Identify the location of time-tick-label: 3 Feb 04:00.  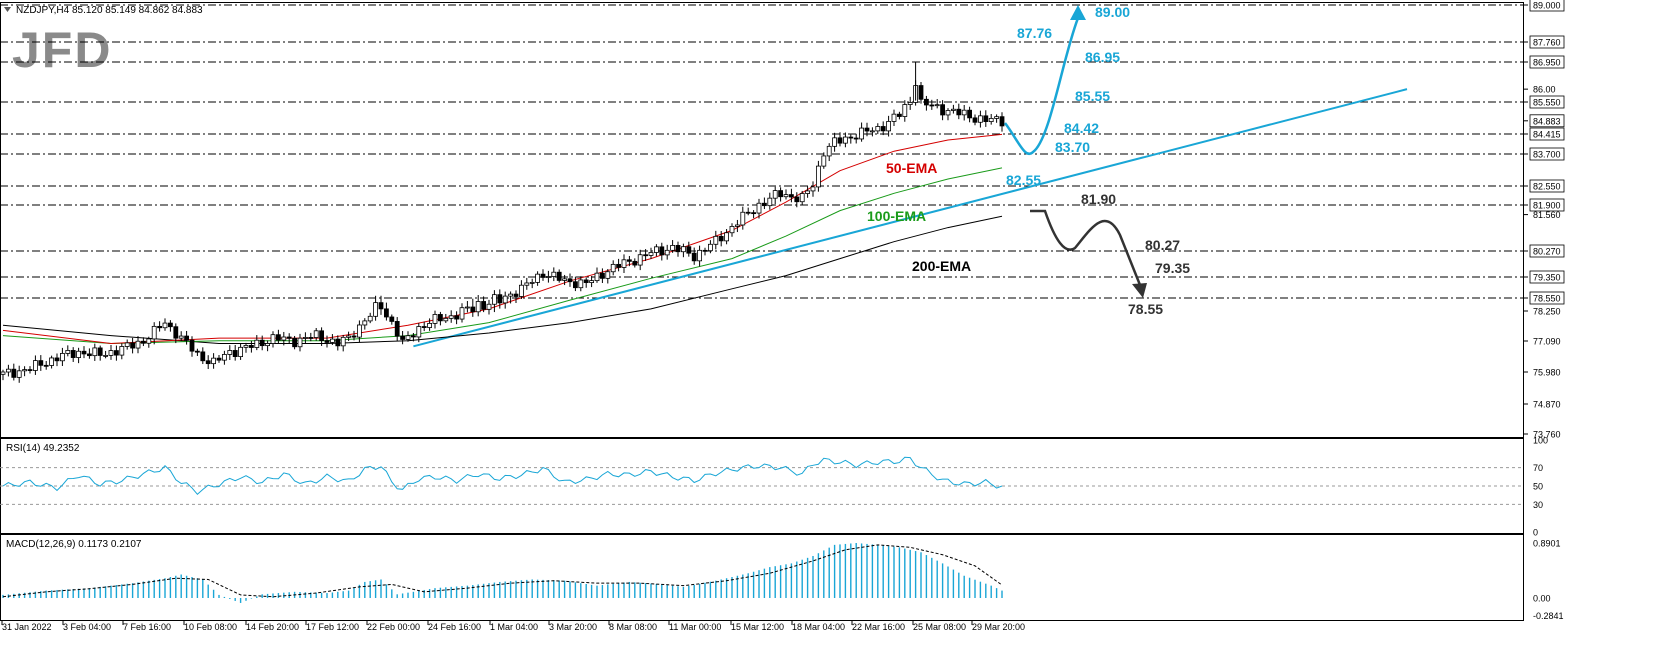
(87, 627).